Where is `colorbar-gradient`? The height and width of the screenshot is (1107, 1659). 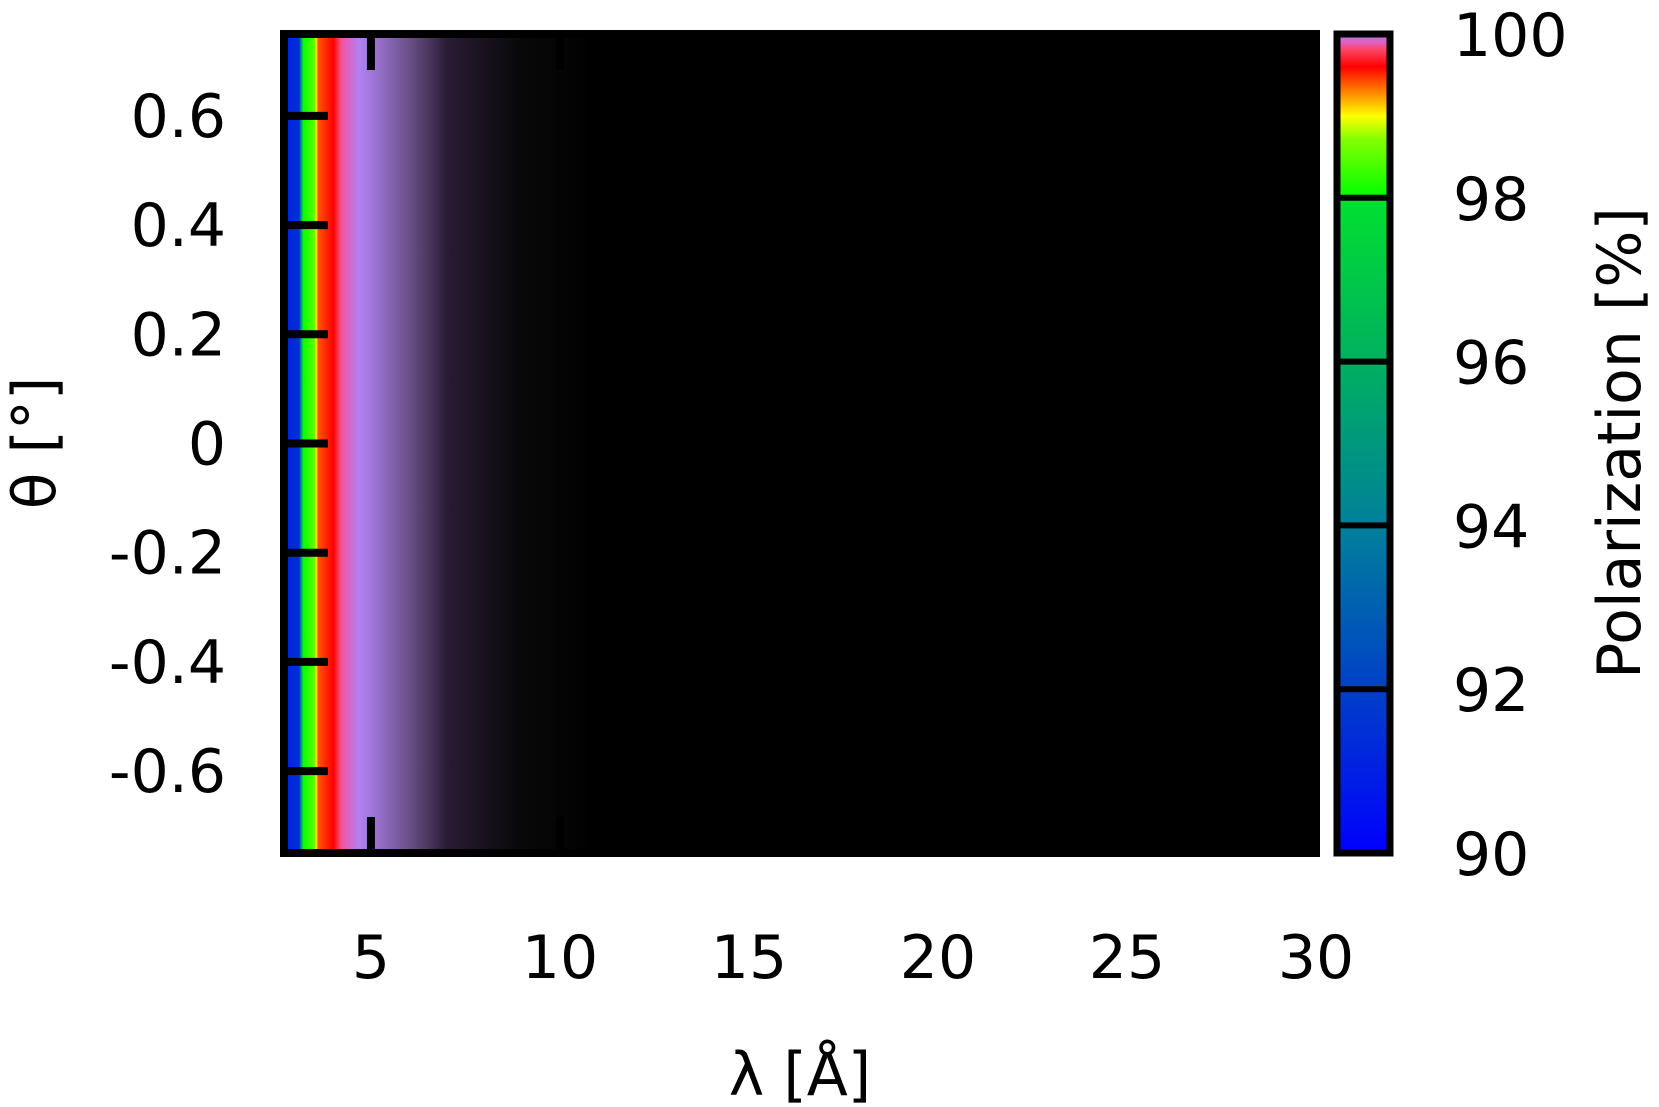
colorbar-gradient is located at coordinates (1363, 443).